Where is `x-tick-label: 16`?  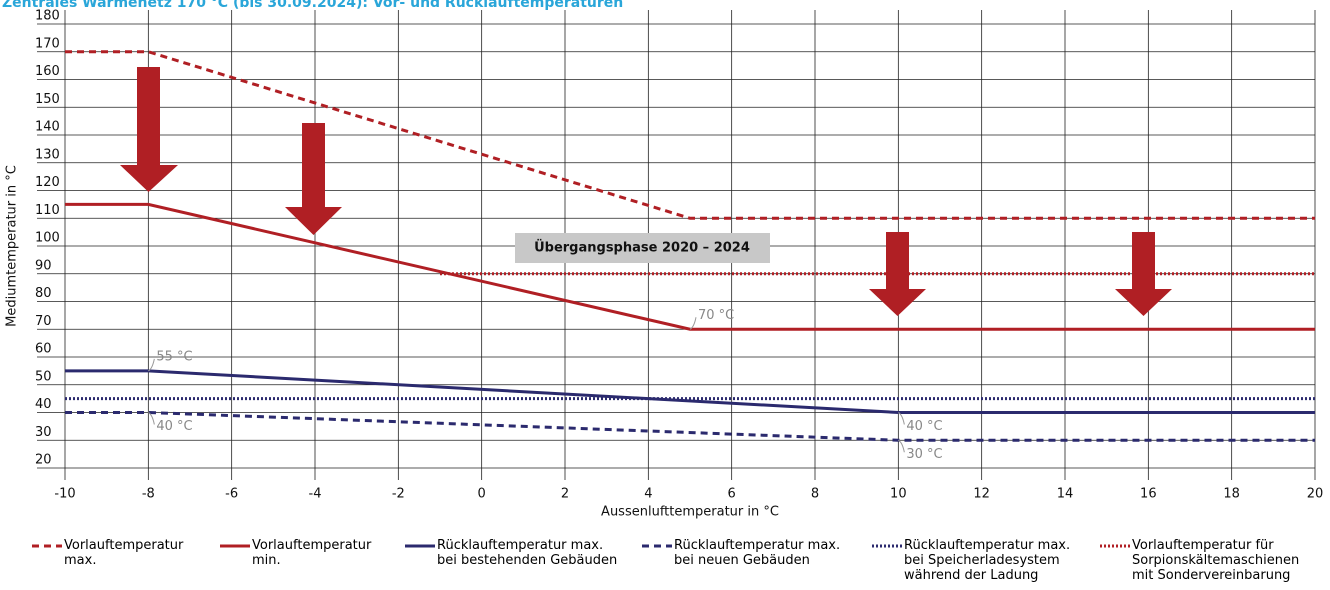 x-tick-label: 16 is located at coordinates (1148, 494).